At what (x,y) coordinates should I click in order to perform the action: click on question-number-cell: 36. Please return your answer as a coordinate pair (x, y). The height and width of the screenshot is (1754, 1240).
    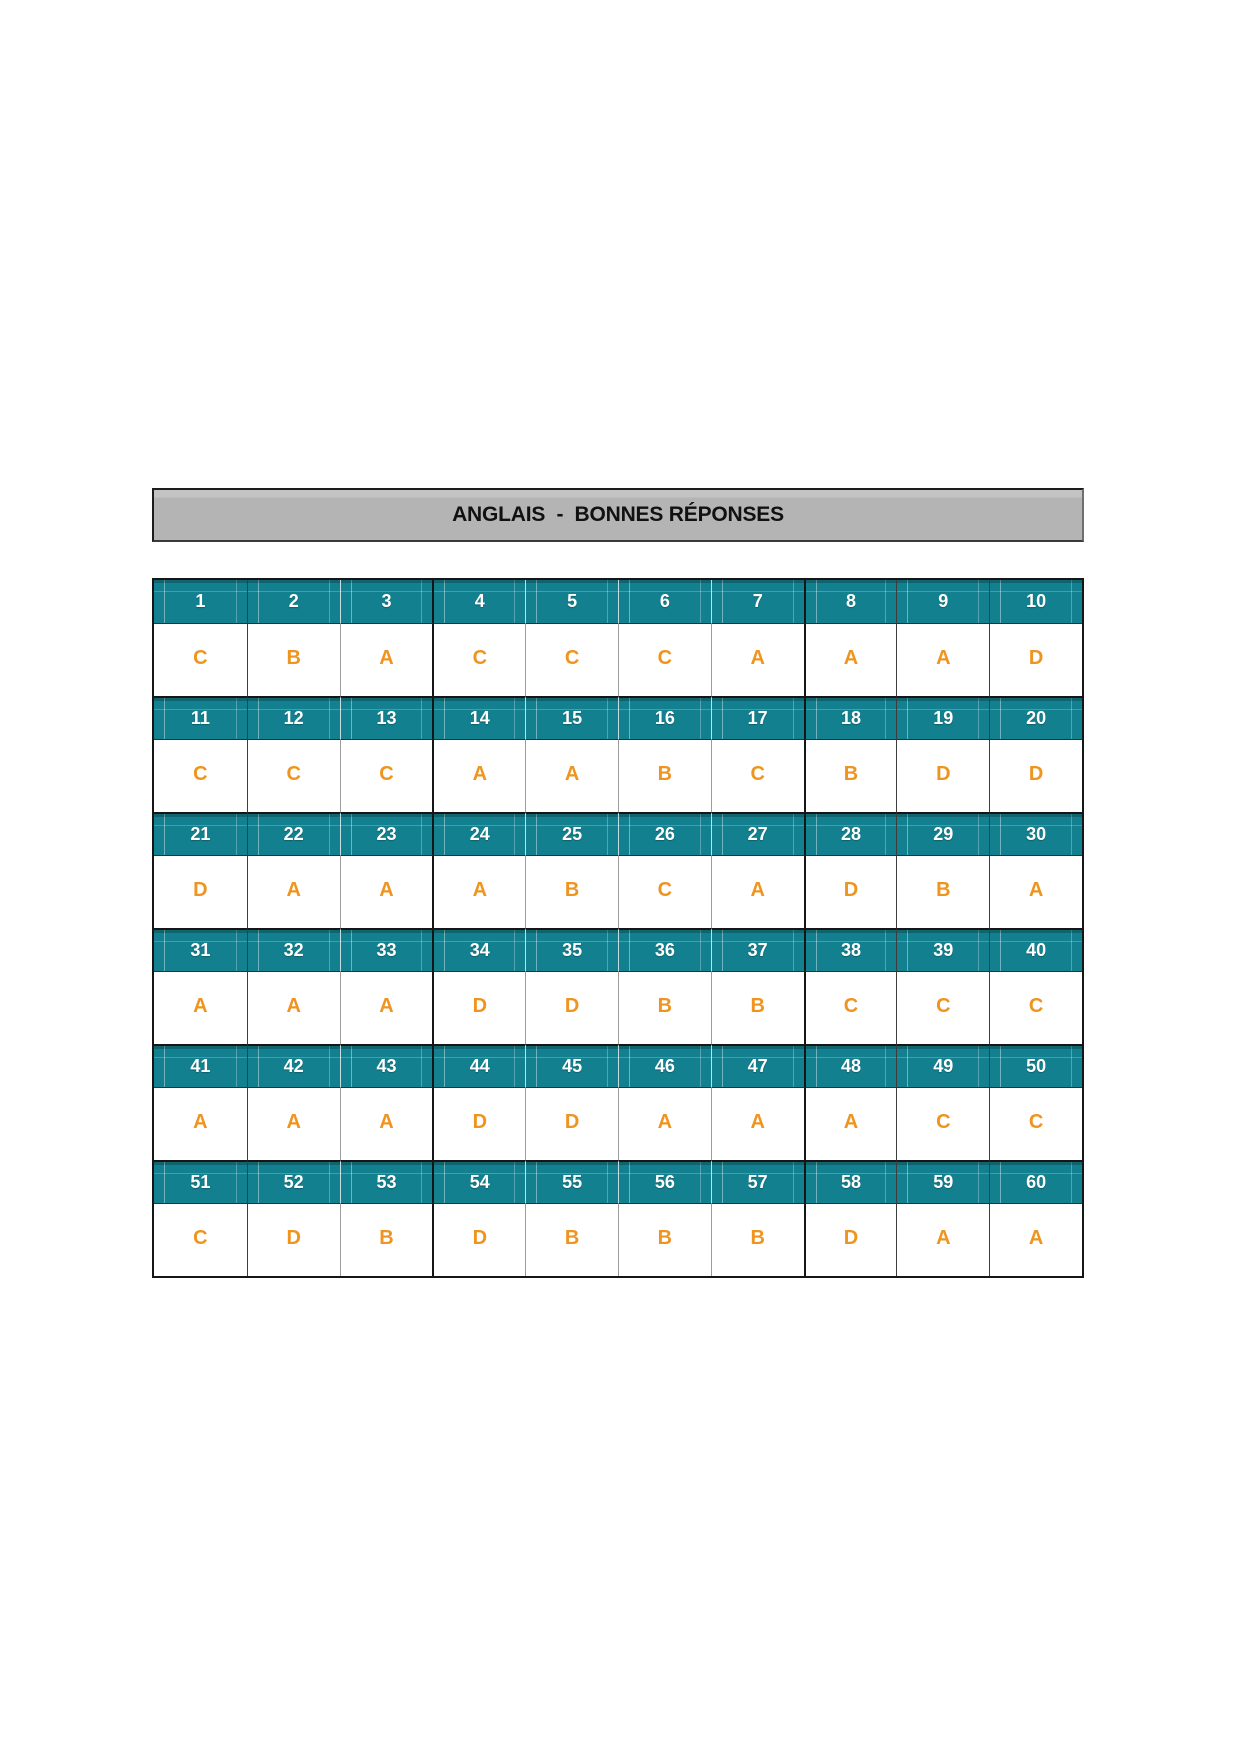
    Looking at the image, I should click on (664, 950).